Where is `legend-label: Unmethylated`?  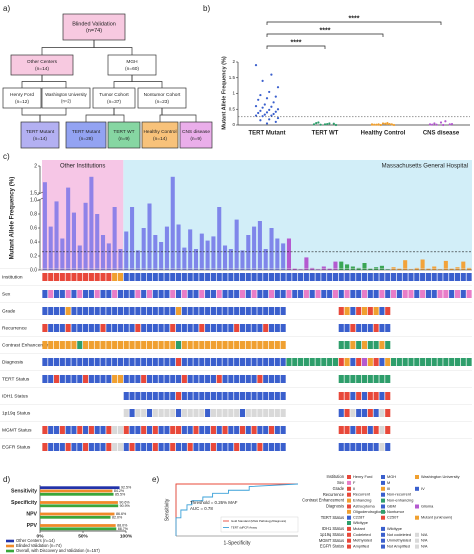
legend-label: Unmethylated is located at coordinates (399, 540).